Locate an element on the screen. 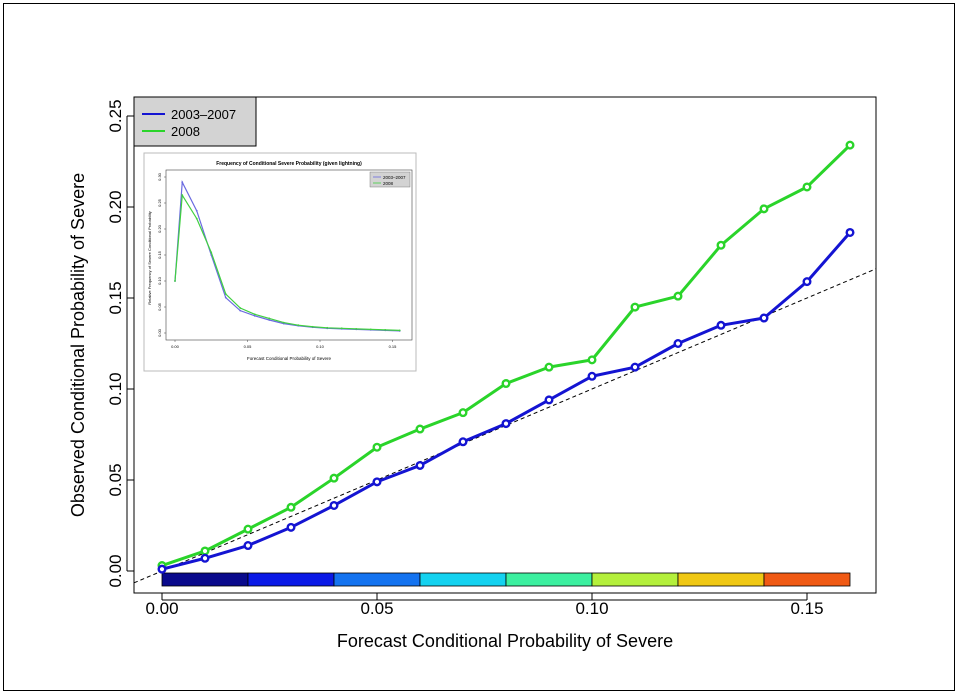 This screenshot has height=696, width=961. inset-legend-label-1: 2003–2007 is located at coordinates (394, 177).